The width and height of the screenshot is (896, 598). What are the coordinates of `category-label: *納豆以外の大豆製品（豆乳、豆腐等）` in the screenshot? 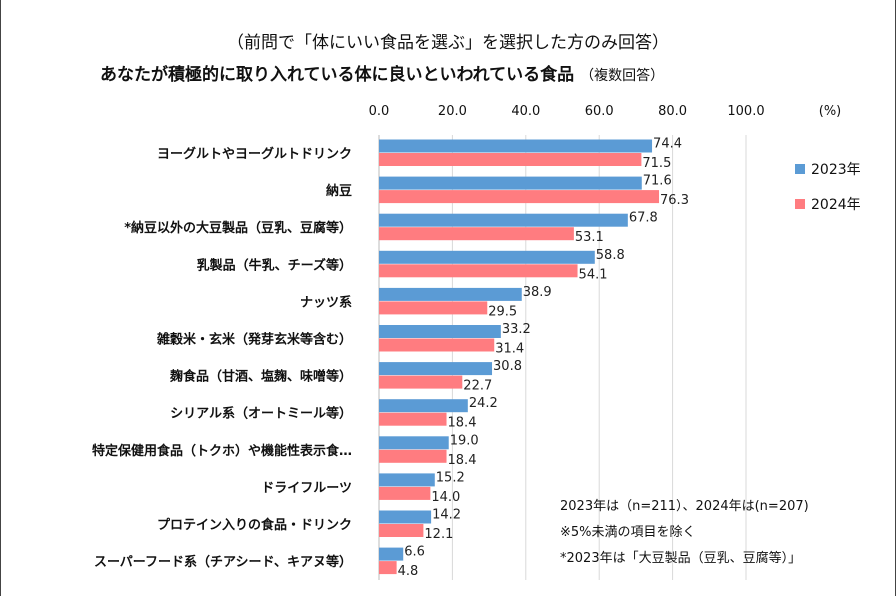 It's located at (238, 228).